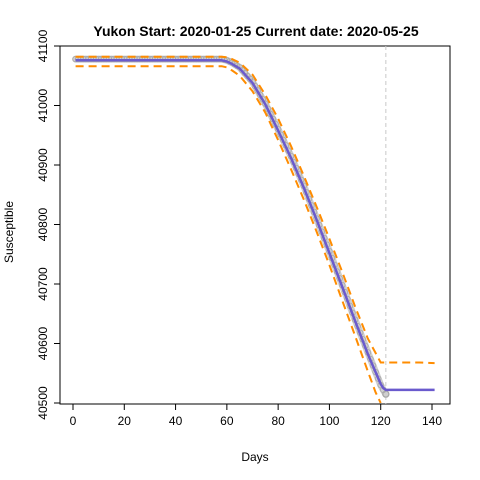  What do you see at coordinates (43, 284) in the screenshot?
I see `y-tick-label: 40700` at bounding box center [43, 284].